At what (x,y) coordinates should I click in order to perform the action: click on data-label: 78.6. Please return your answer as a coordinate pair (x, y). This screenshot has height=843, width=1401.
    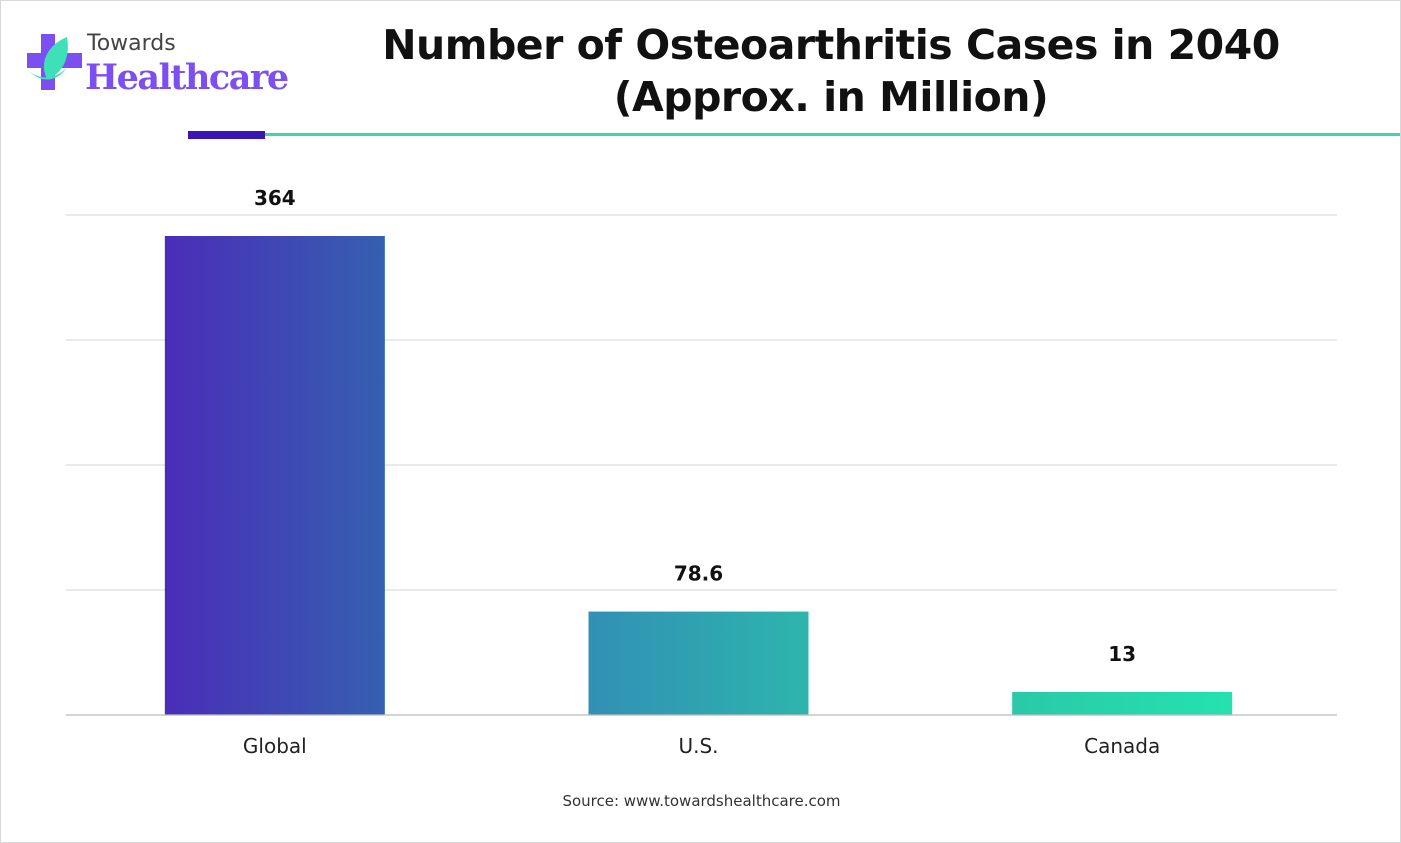
    Looking at the image, I should click on (698, 574).